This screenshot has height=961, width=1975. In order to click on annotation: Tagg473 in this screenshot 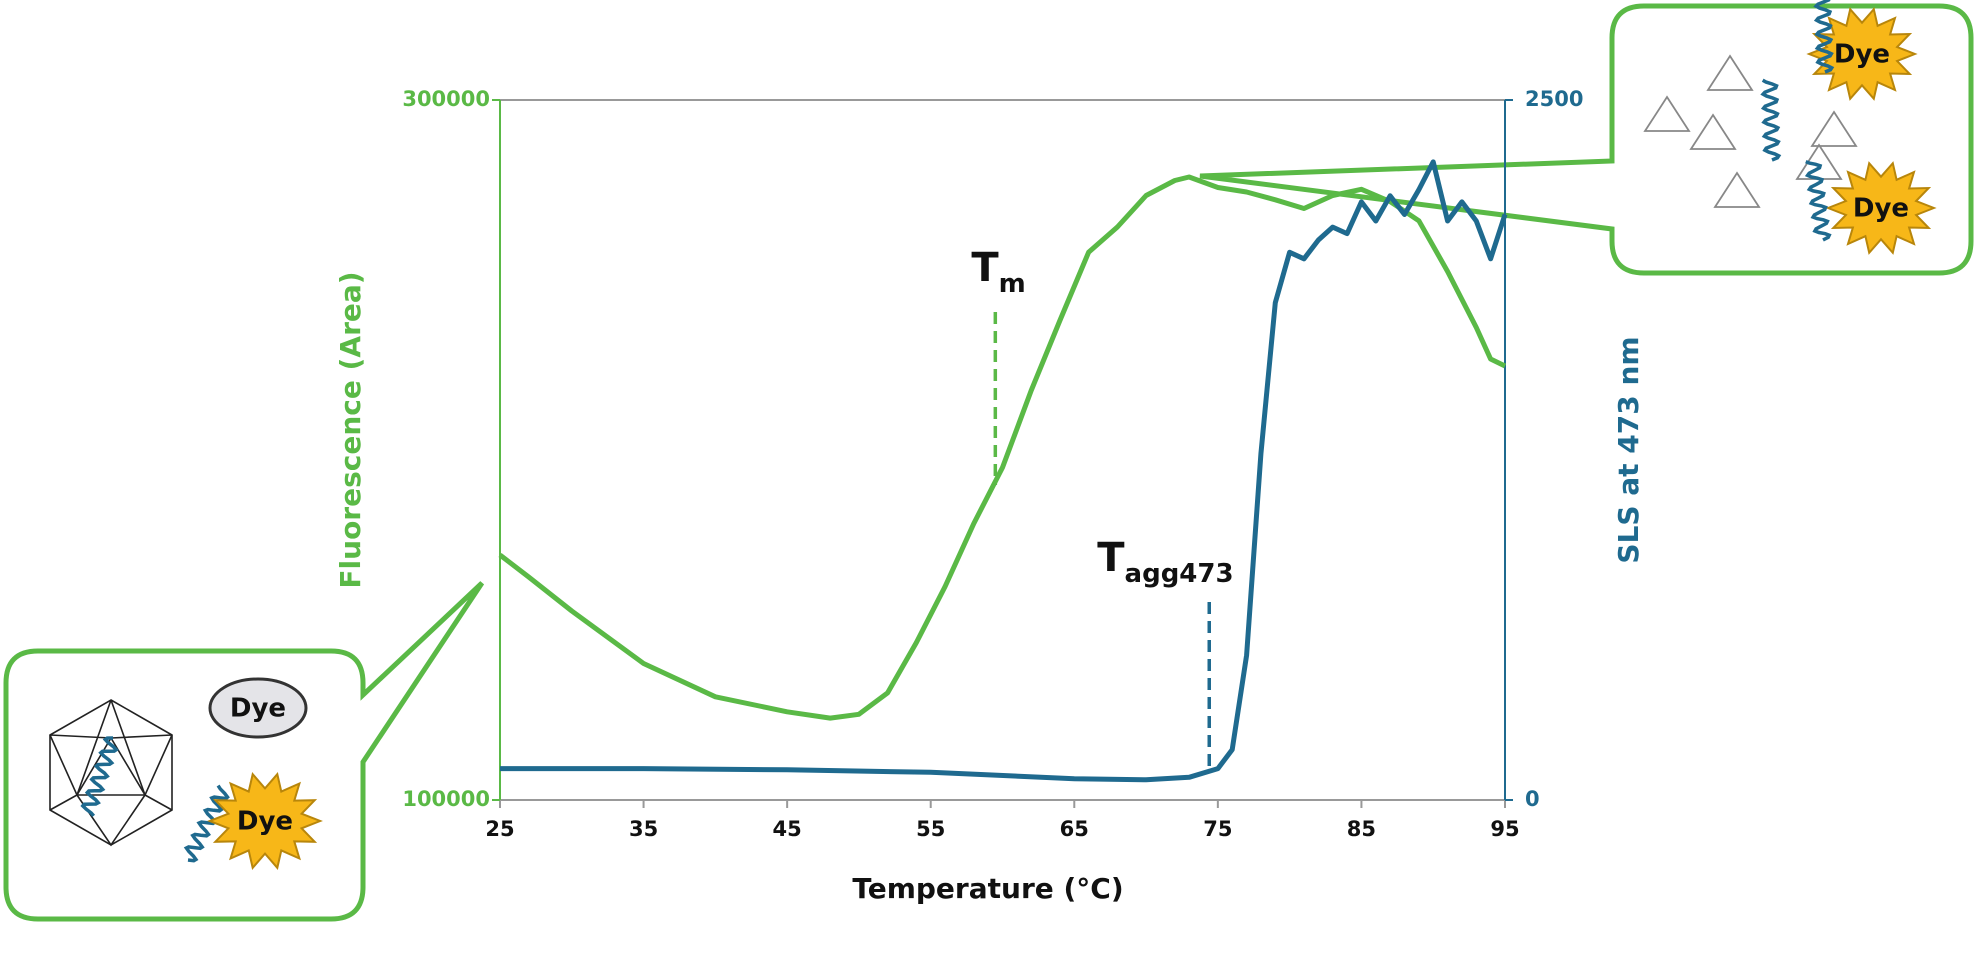, I will do `click(1165, 562)`.